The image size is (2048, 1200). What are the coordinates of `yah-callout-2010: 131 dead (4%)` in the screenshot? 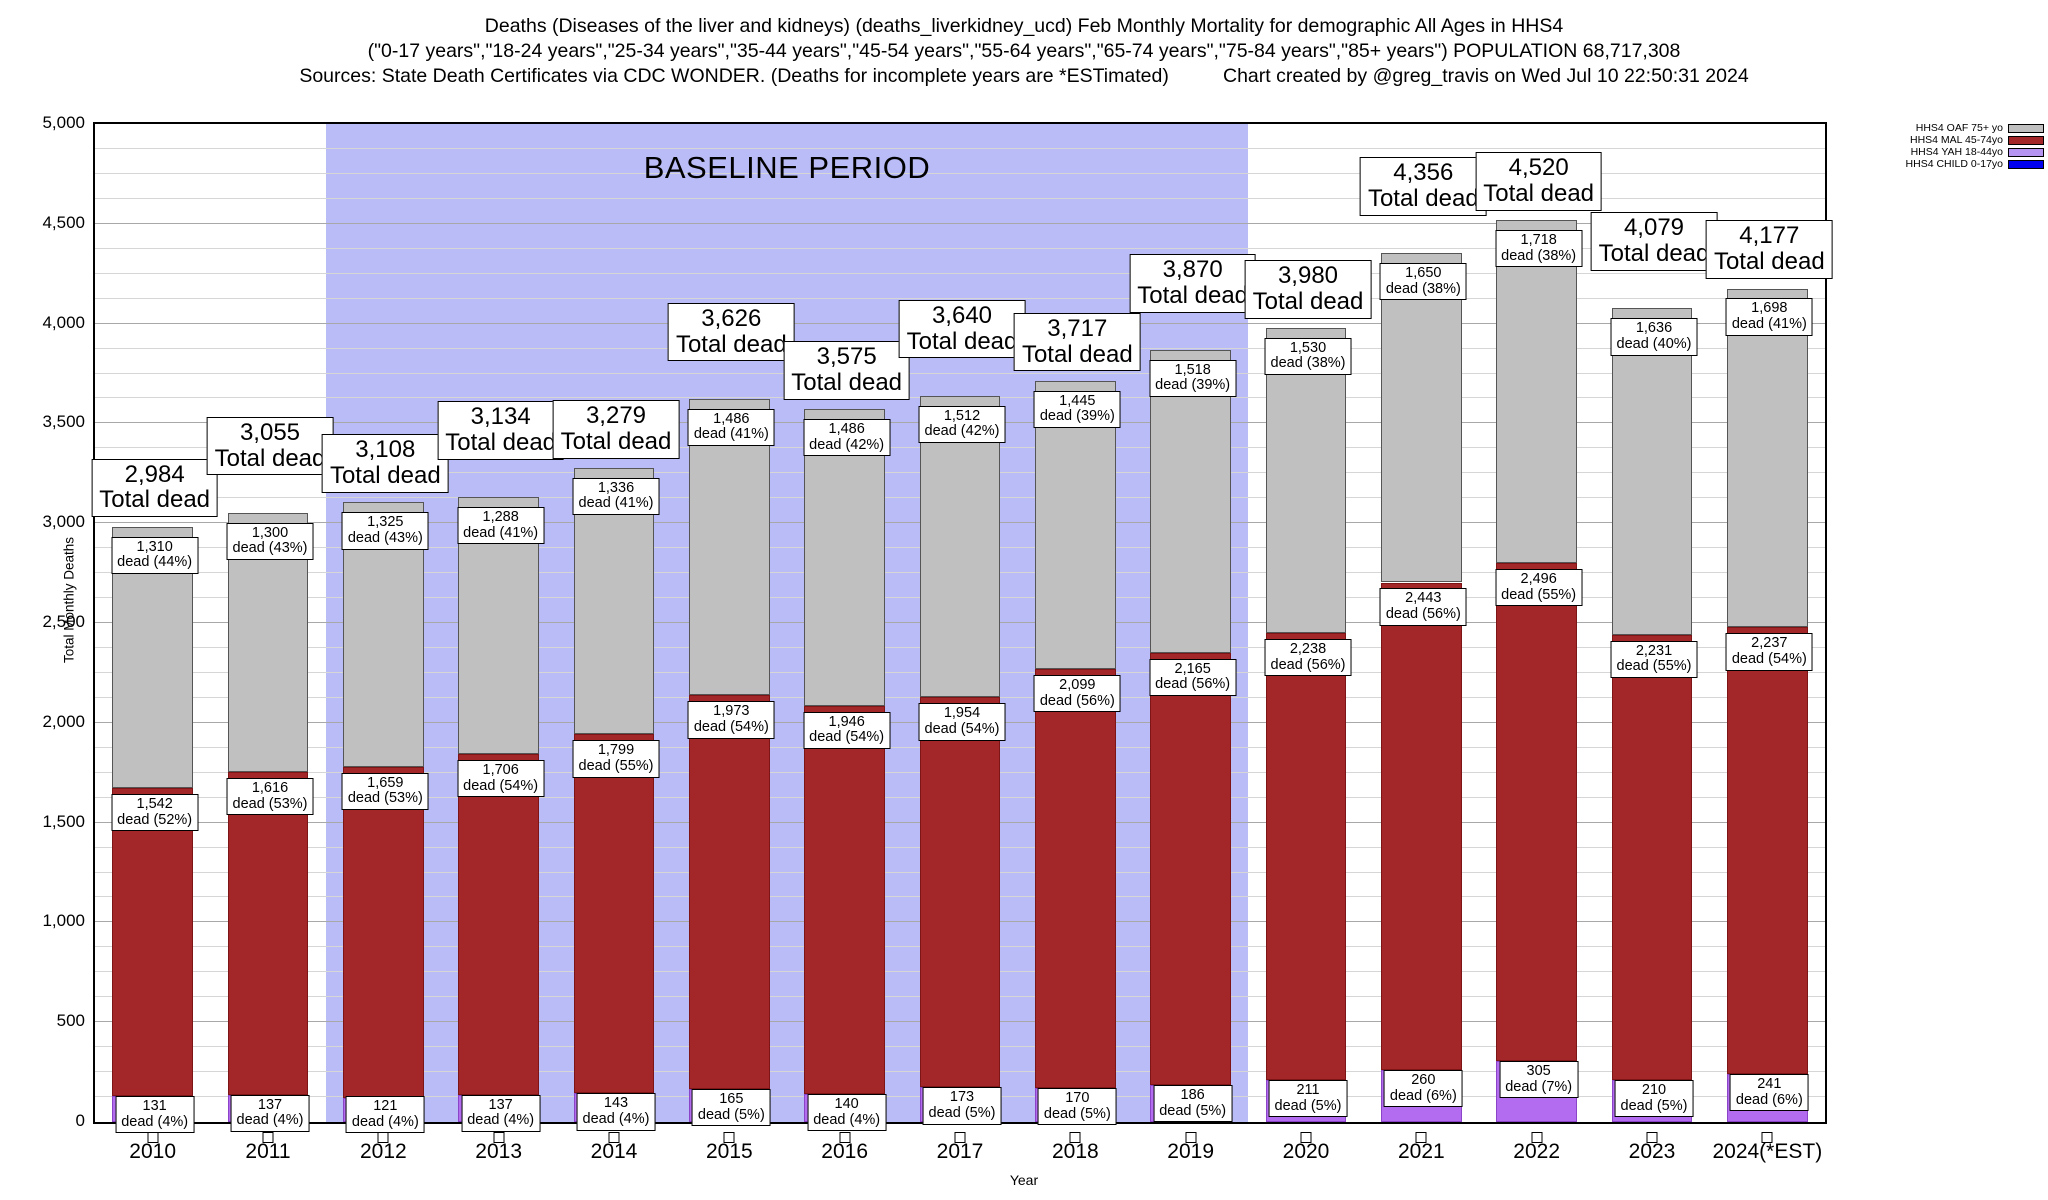 It's located at (155, 1114).